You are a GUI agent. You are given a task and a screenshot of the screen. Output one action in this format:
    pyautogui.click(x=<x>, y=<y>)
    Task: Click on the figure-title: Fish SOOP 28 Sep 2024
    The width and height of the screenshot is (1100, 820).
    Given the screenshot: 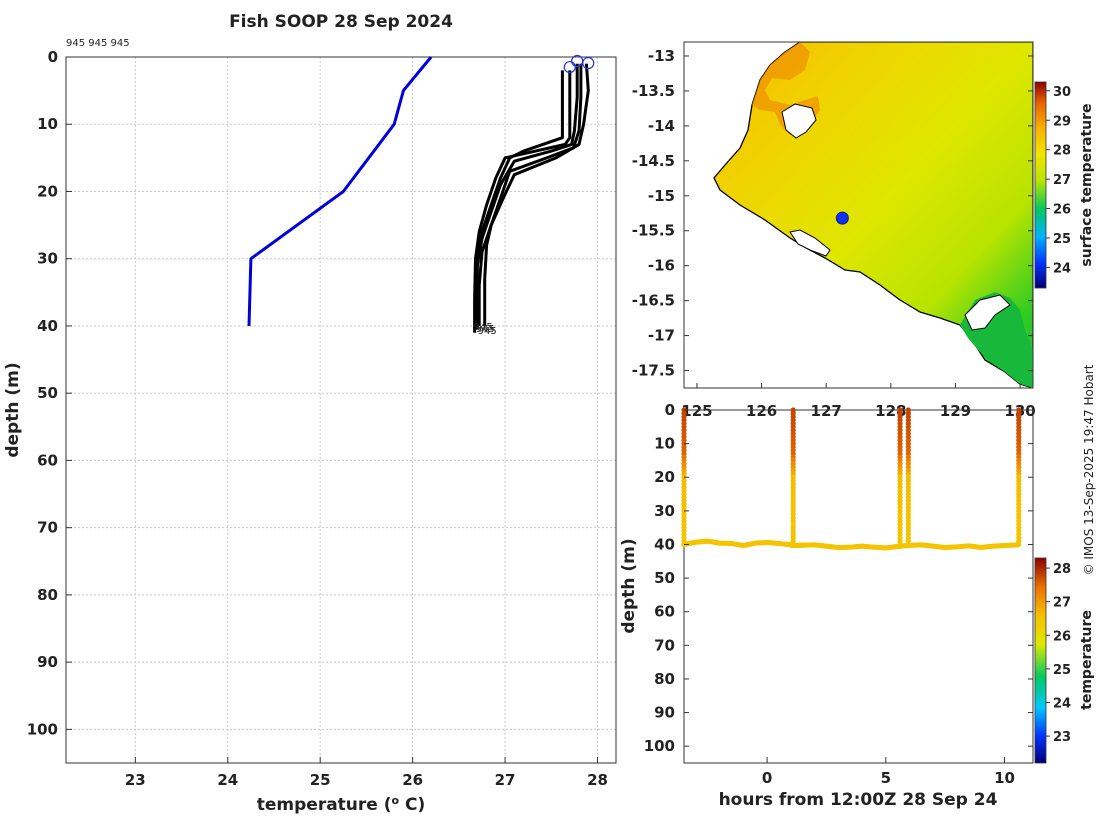 What is the action you would take?
    pyautogui.click(x=341, y=22)
    